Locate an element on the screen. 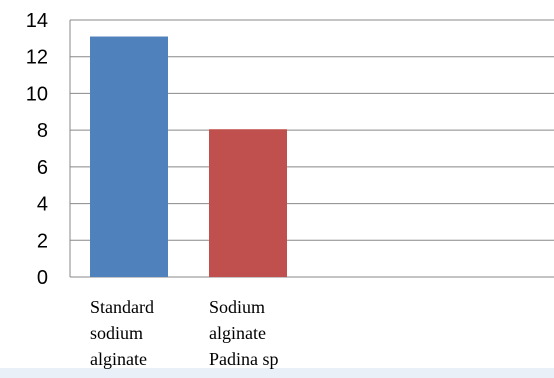 The image size is (554, 378). x-category-label: sodium is located at coordinates (116, 333).